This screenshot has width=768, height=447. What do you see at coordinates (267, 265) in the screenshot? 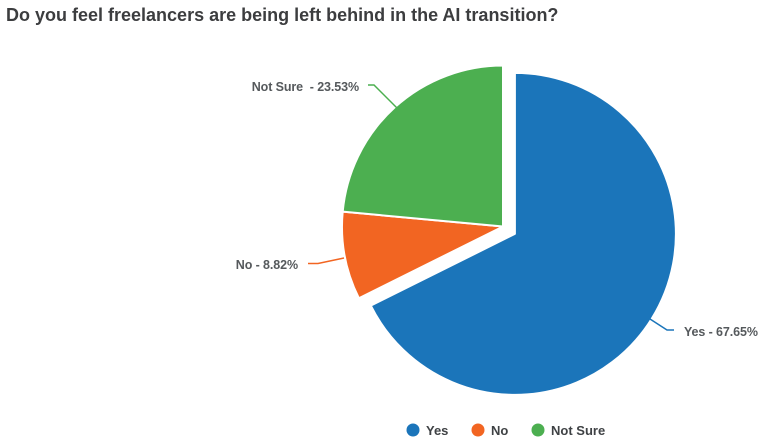
I see `svg-text: No - 8.82%` at bounding box center [267, 265].